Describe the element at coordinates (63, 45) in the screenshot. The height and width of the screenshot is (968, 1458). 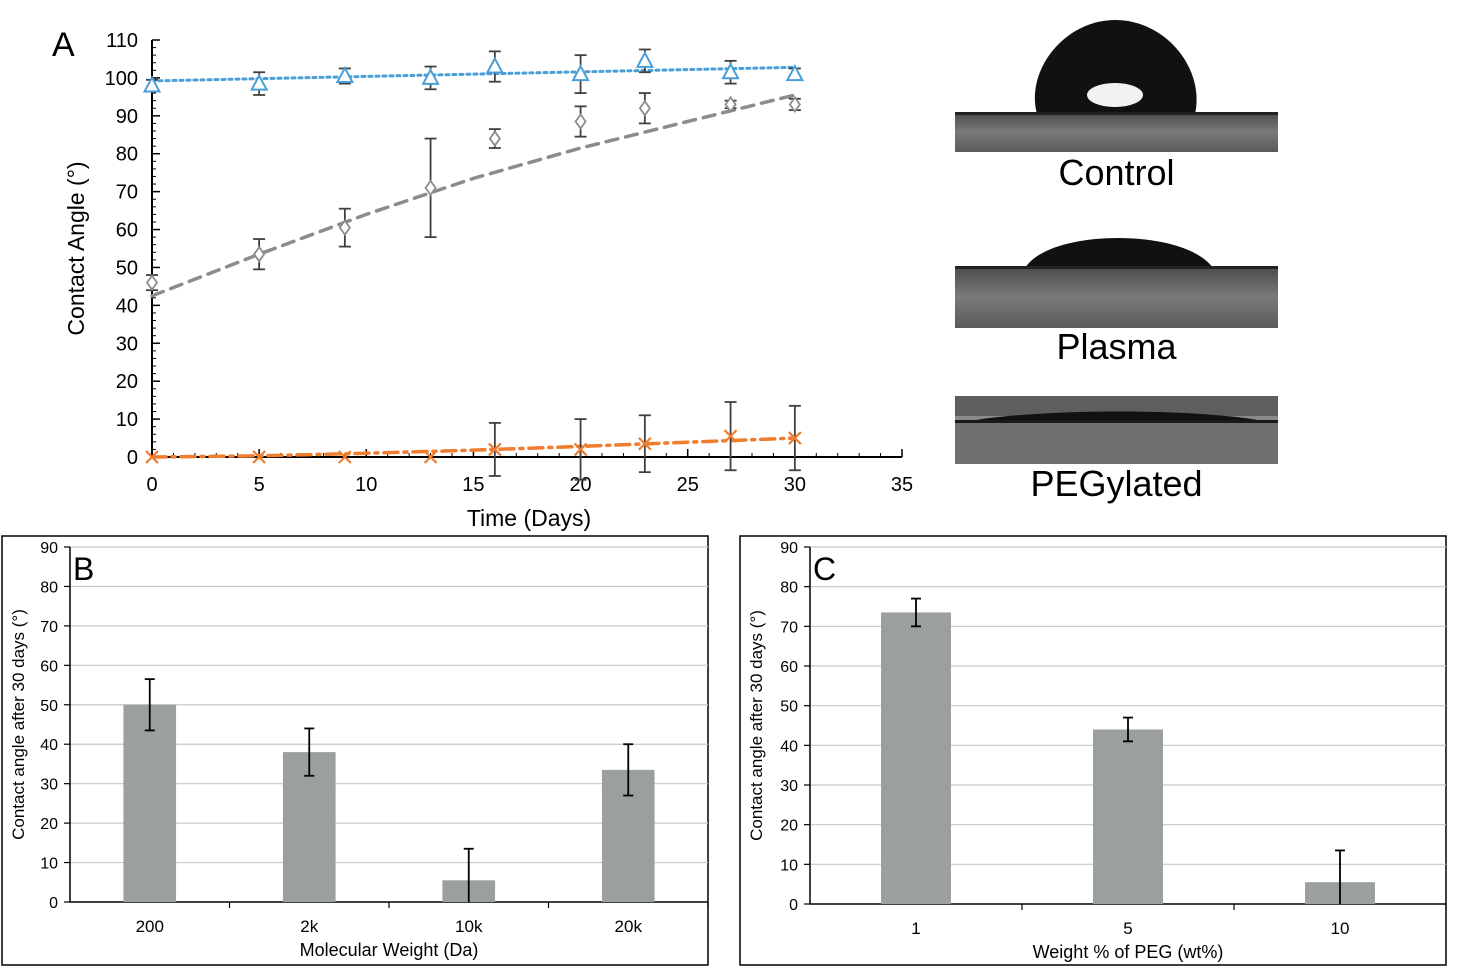
I see `panel-letter: A` at that location.